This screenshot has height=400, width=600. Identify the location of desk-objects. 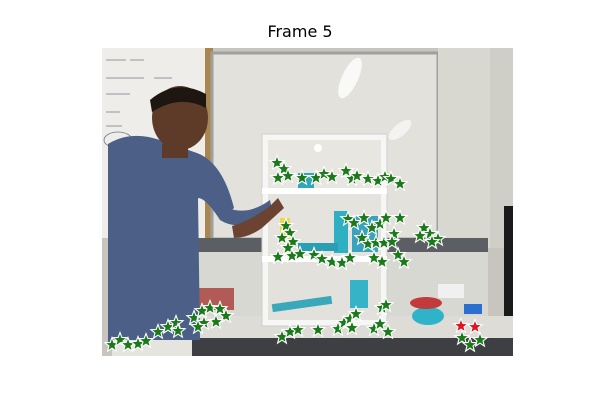
(331, 304).